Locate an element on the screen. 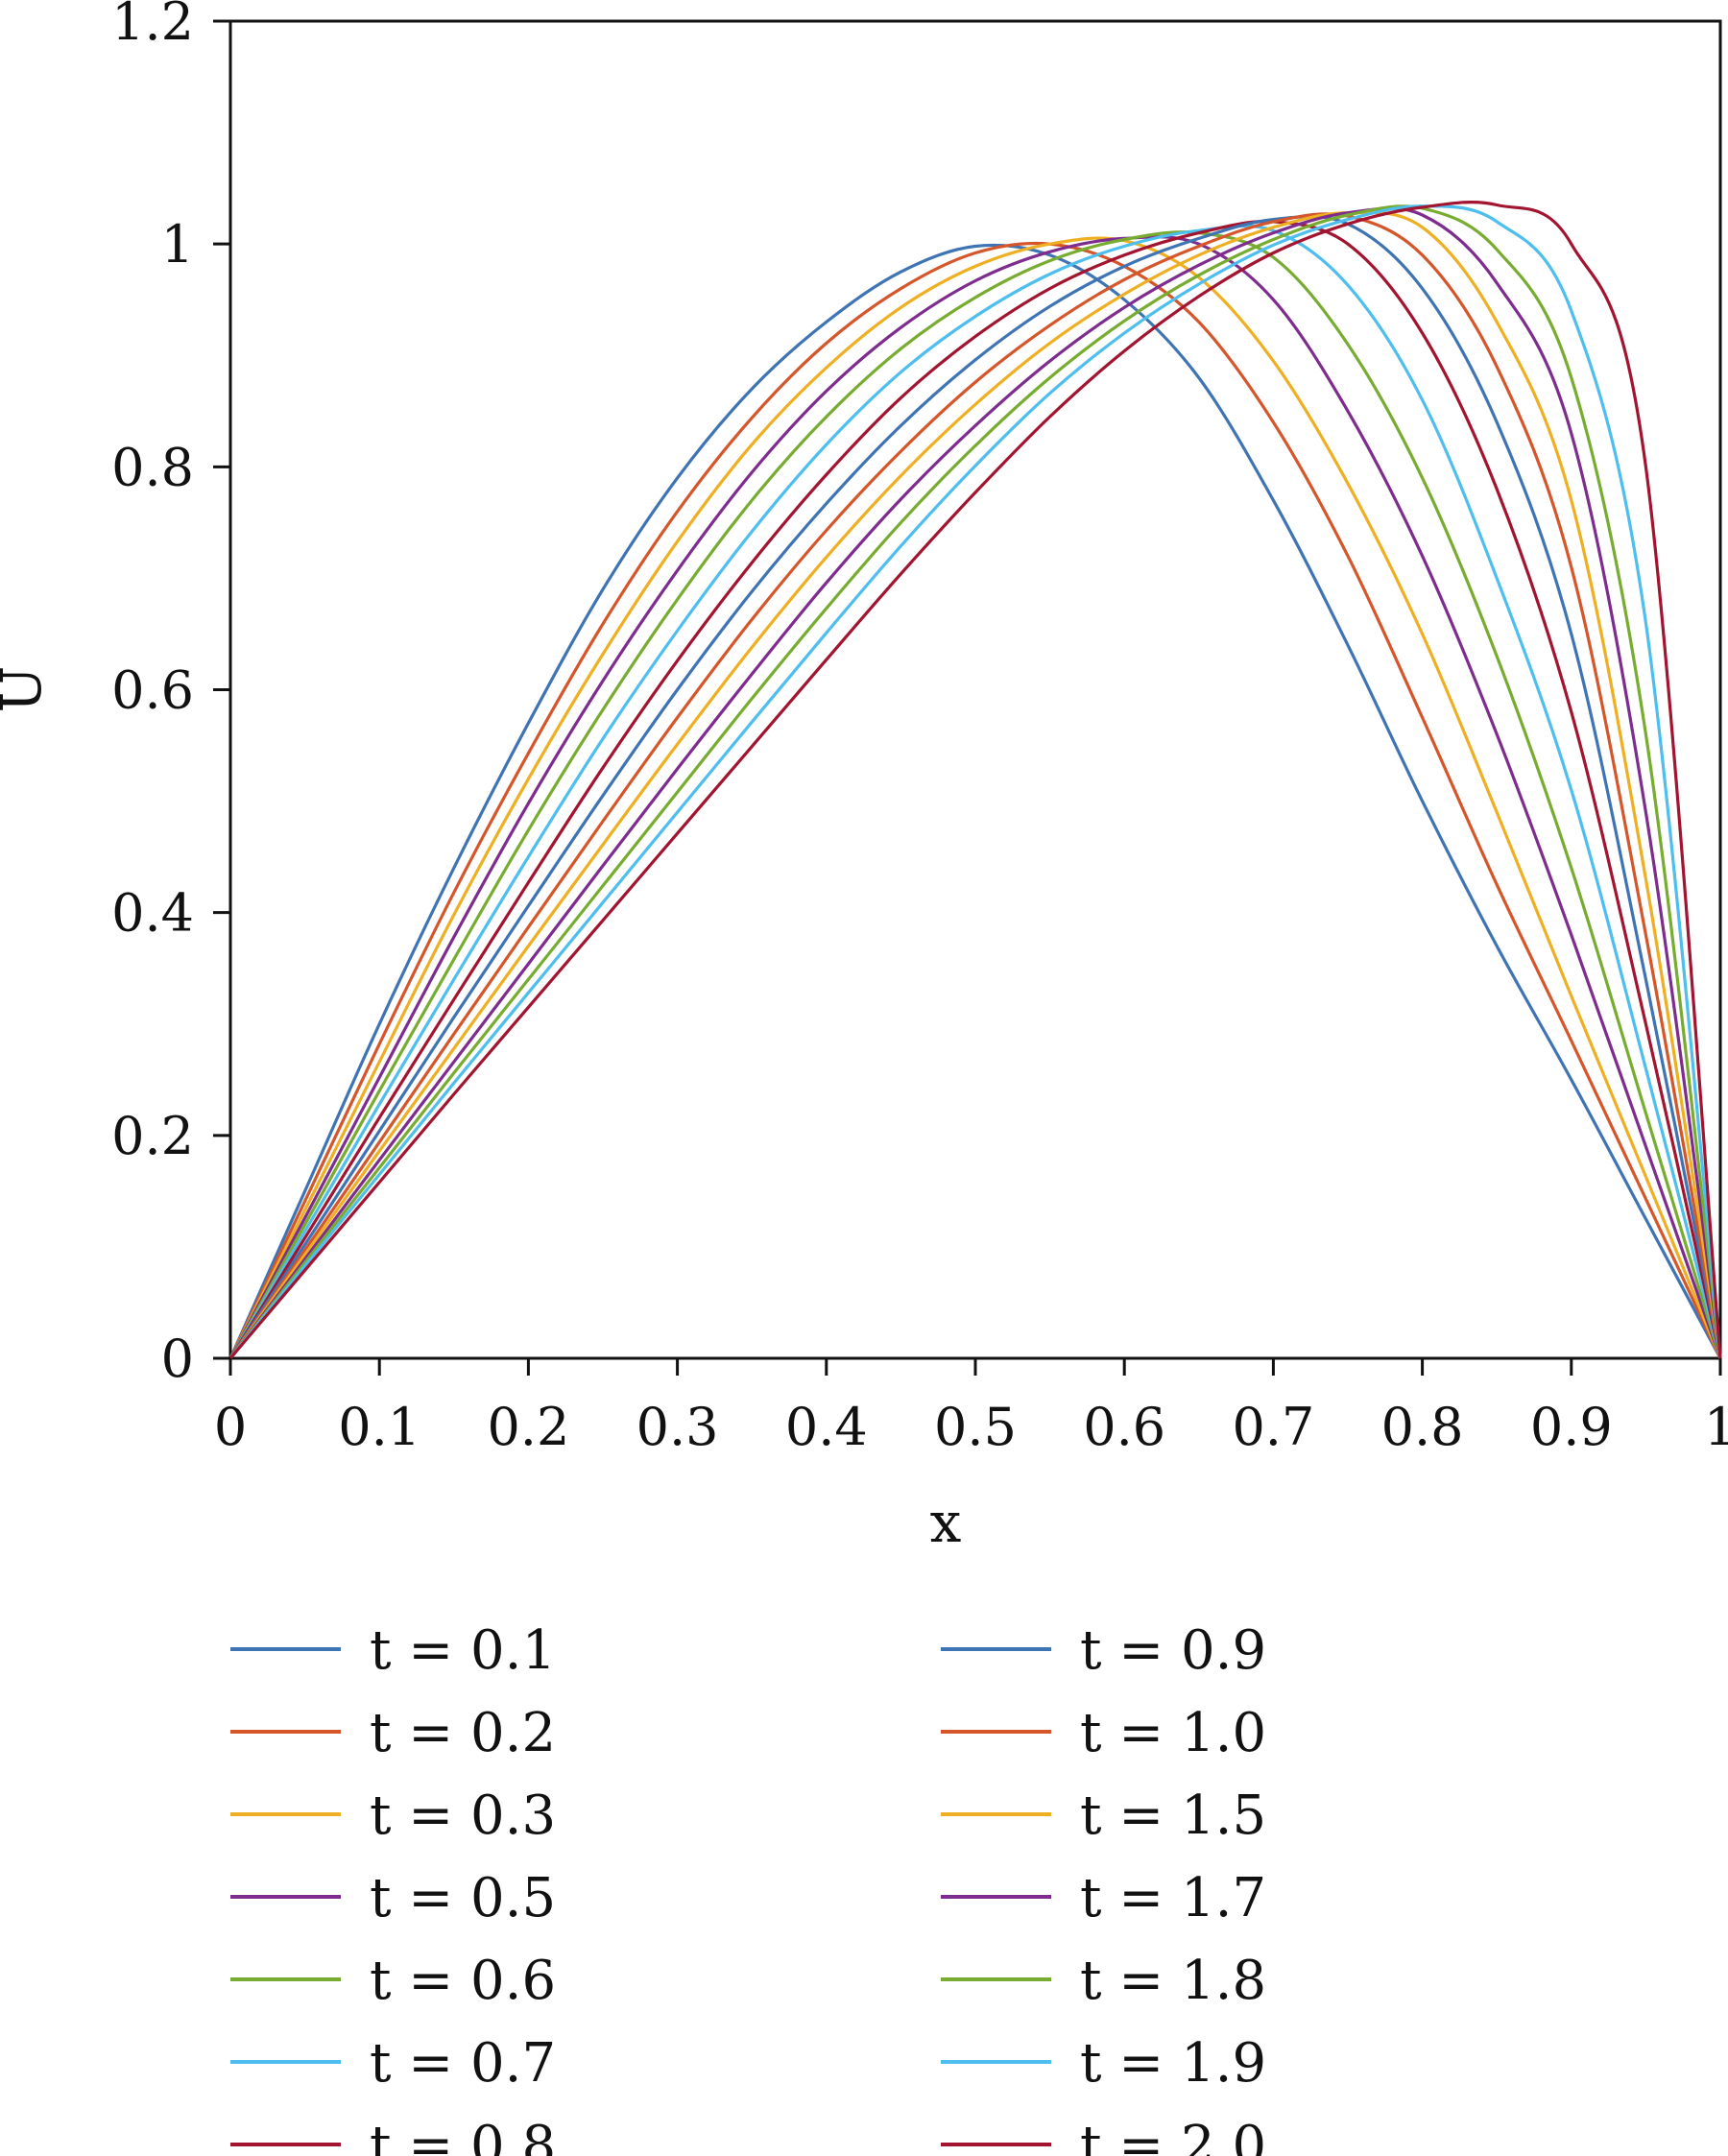 The height and width of the screenshot is (2156, 1728). legend-label: t = 1.7 is located at coordinates (1173, 1898).